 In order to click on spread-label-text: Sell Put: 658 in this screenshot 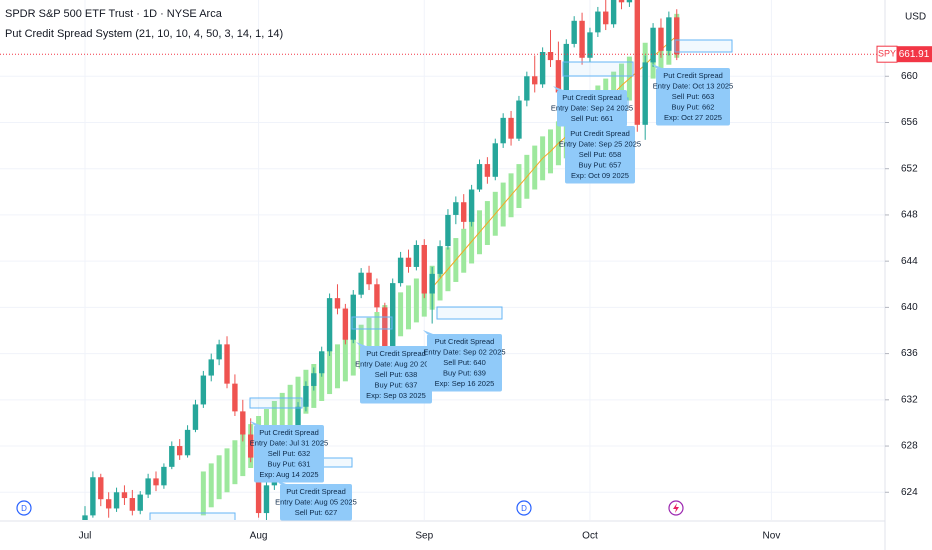, I will do `click(600, 154)`.